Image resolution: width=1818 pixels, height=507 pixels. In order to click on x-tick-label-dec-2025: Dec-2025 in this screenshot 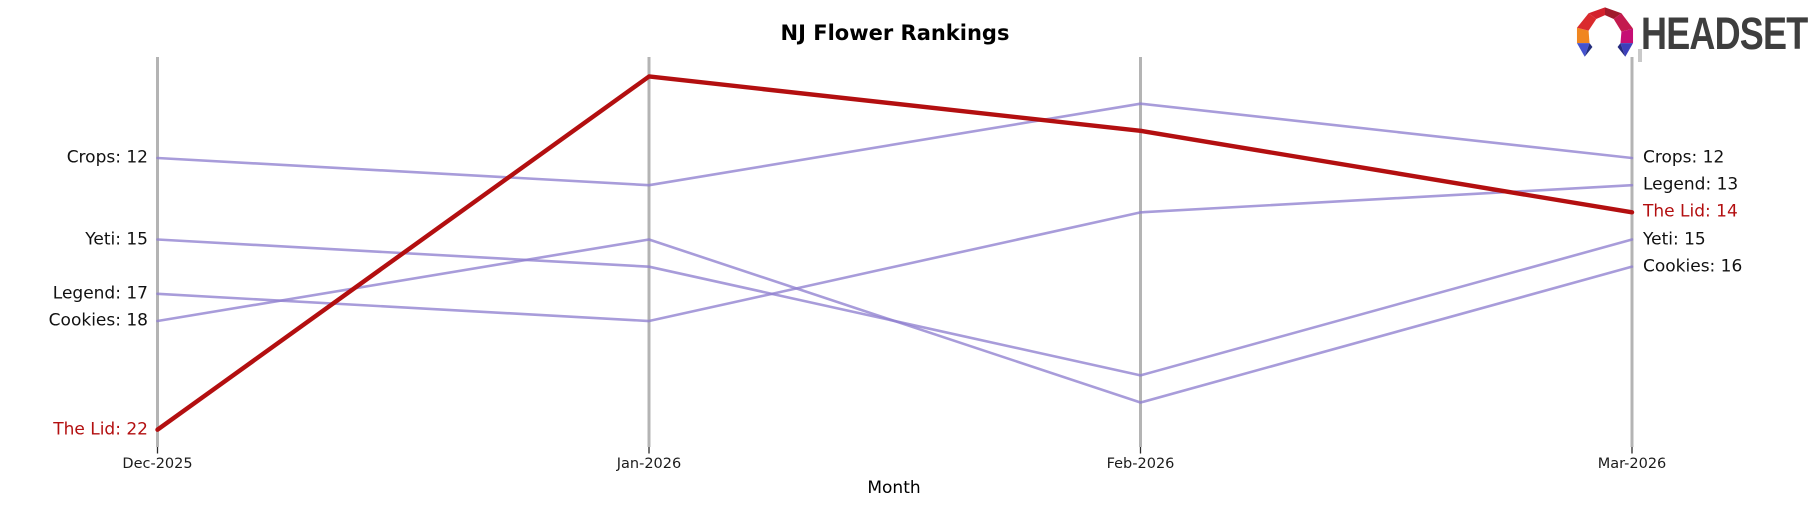, I will do `click(157, 464)`.